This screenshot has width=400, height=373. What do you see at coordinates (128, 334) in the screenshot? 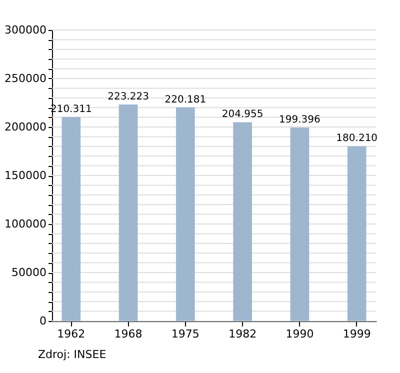
I see `x-tick-label: 1968` at bounding box center [128, 334].